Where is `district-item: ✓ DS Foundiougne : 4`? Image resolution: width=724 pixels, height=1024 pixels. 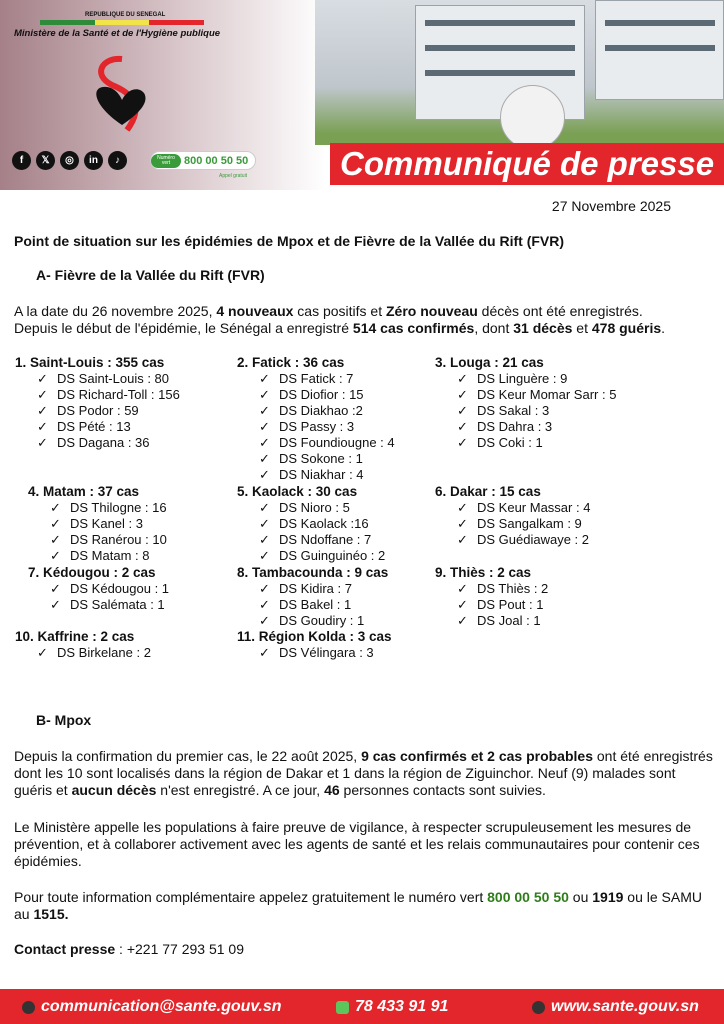
district-item: ✓ DS Foundiougne : 4 is located at coordinates (316, 443).